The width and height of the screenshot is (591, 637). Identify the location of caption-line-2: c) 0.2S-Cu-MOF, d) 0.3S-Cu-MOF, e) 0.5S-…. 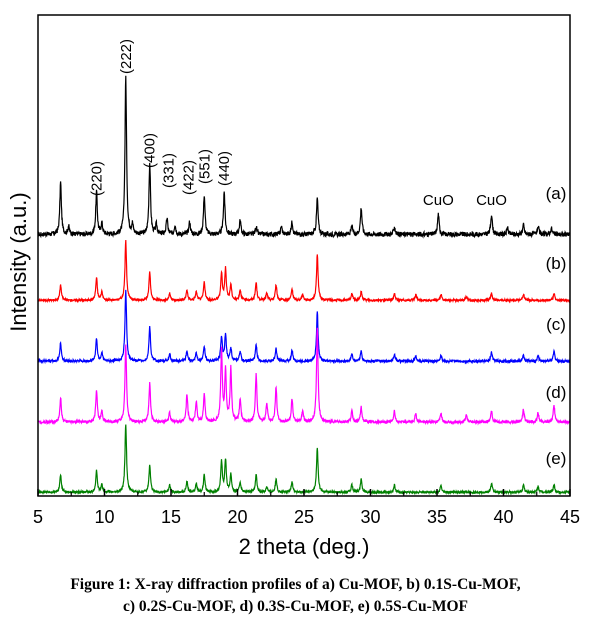
(295, 606).